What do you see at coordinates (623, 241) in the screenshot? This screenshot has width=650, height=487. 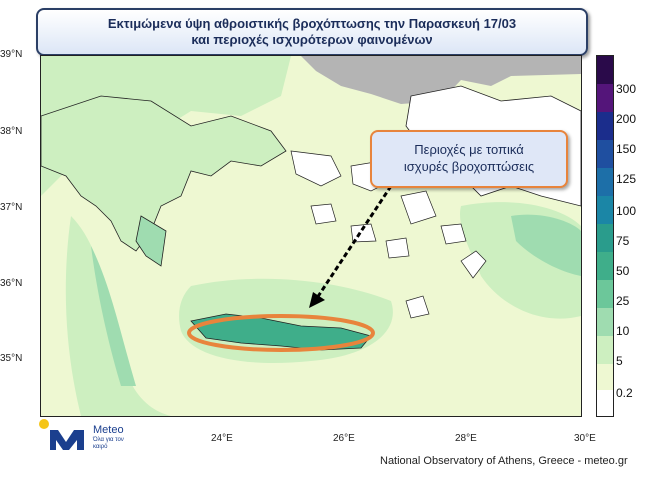 I see `colorbar-label-75: 75` at bounding box center [623, 241].